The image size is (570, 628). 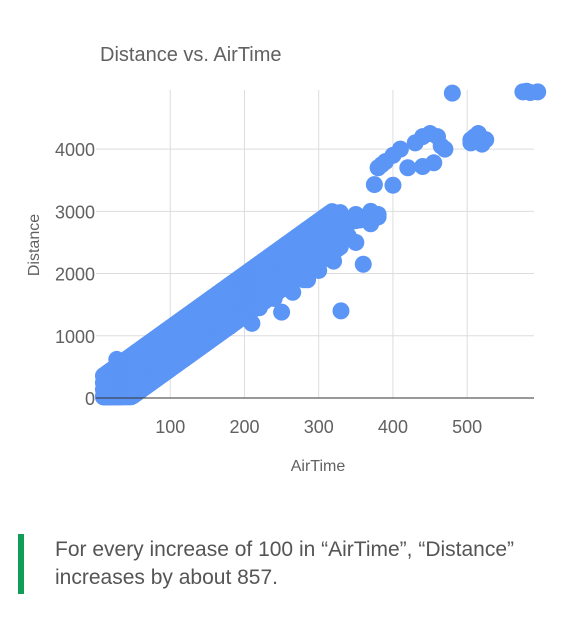 What do you see at coordinates (467, 427) in the screenshot?
I see `x-tick-label: 500` at bounding box center [467, 427].